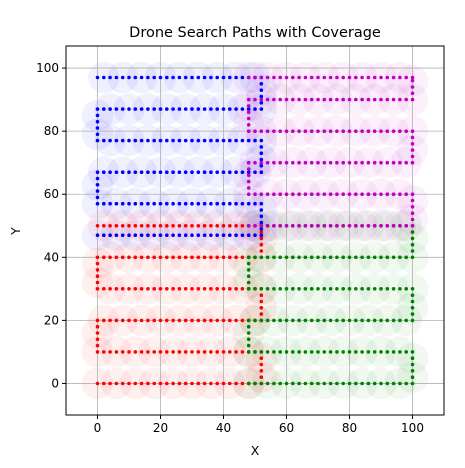 The height and width of the screenshot is (468, 465). Describe the element at coordinates (51, 131) in the screenshot. I see `y-tick-label: 80` at that location.